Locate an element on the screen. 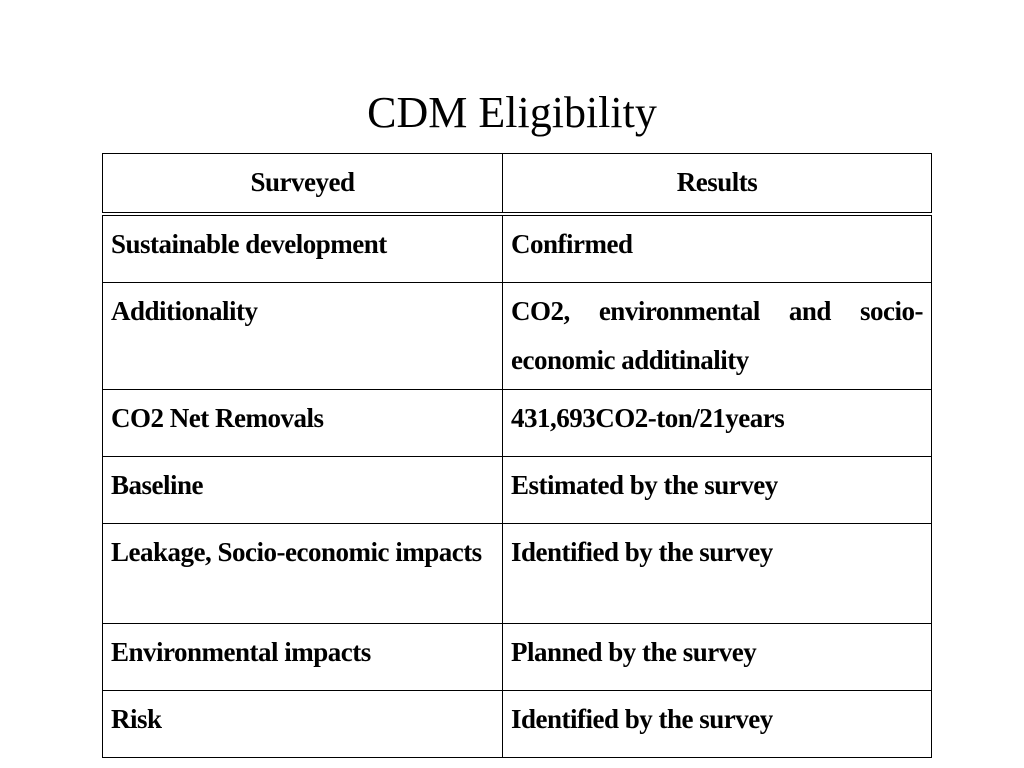 Image resolution: width=1024 pixels, height=768 pixels. cell-surveyed: Baseline is located at coordinates (302, 490).